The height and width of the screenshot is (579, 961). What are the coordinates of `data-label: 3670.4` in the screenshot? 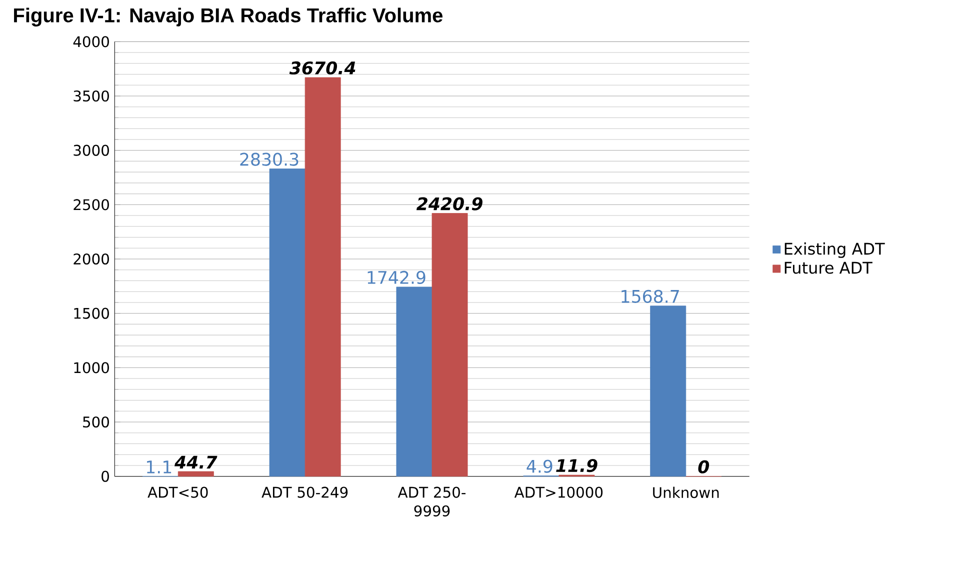 It's located at (322, 68).